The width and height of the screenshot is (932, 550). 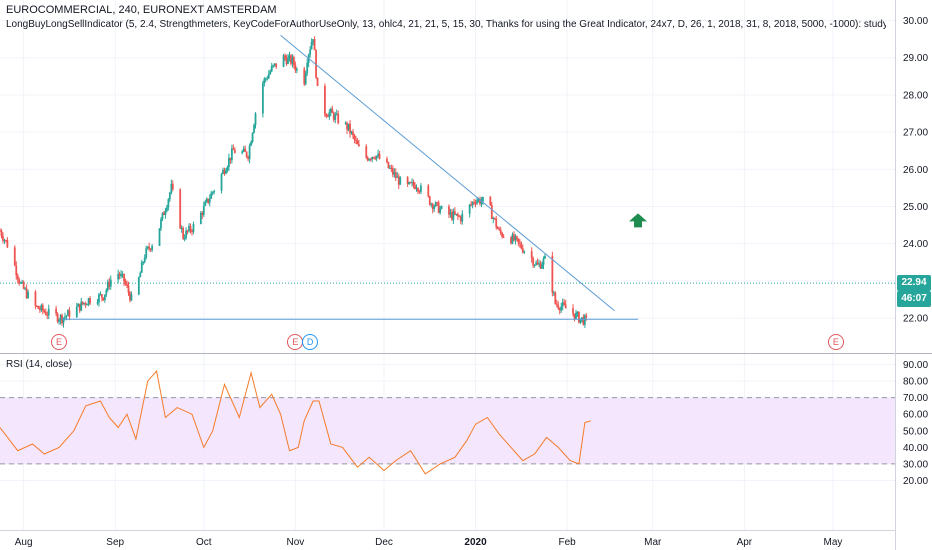 What do you see at coordinates (295, 542) in the screenshot?
I see `time-label: Nov` at bounding box center [295, 542].